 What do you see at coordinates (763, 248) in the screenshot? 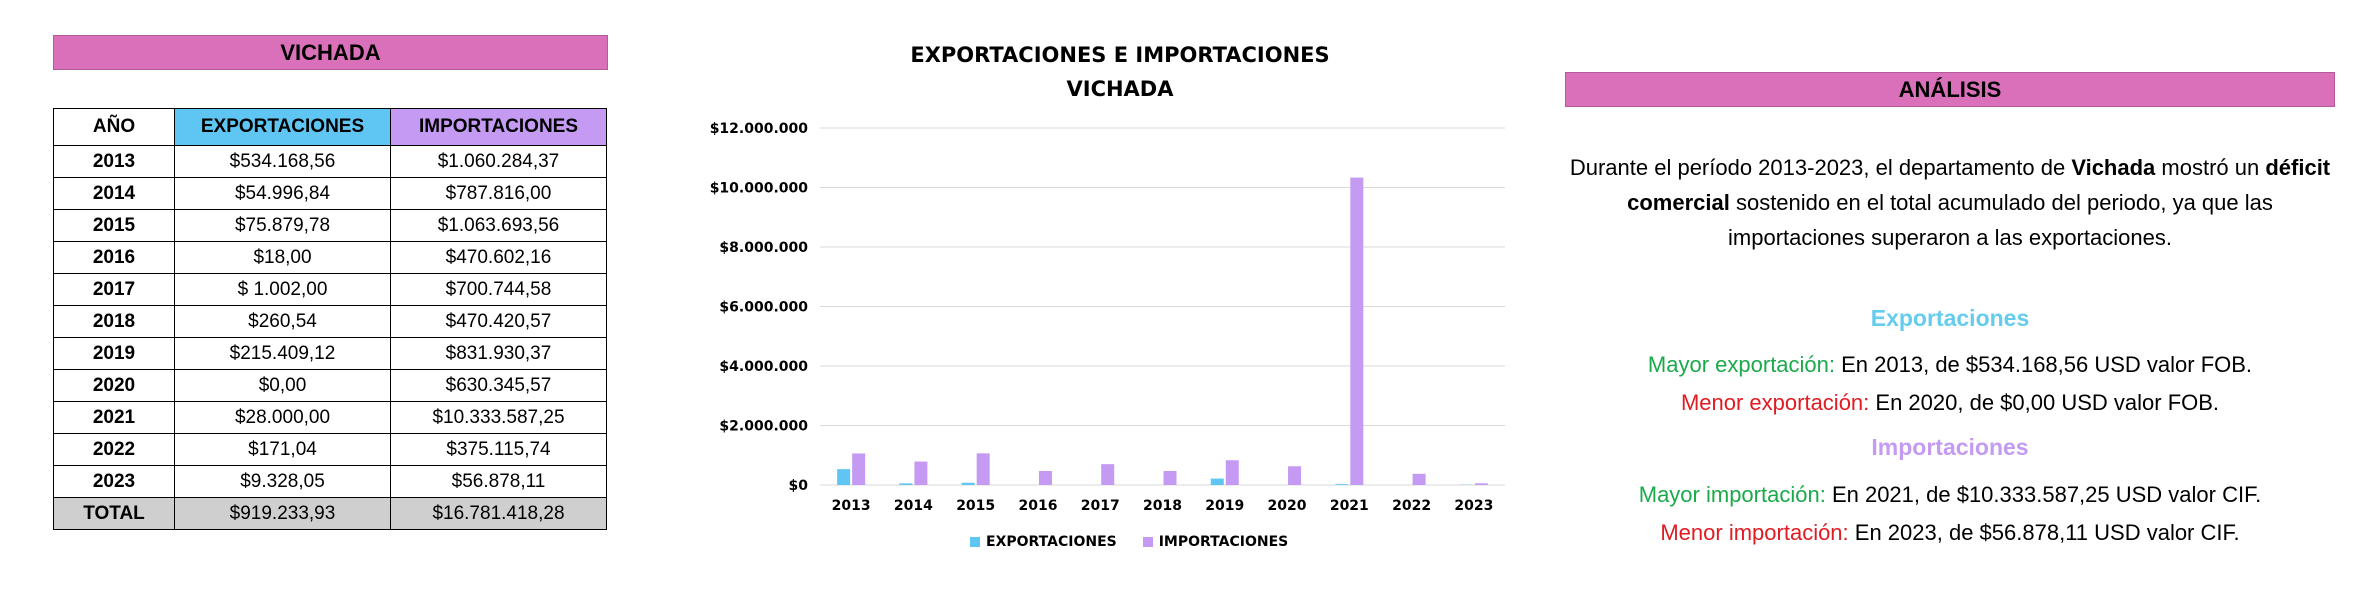
I see `y-tick-label: $8.000.000` at bounding box center [763, 248].